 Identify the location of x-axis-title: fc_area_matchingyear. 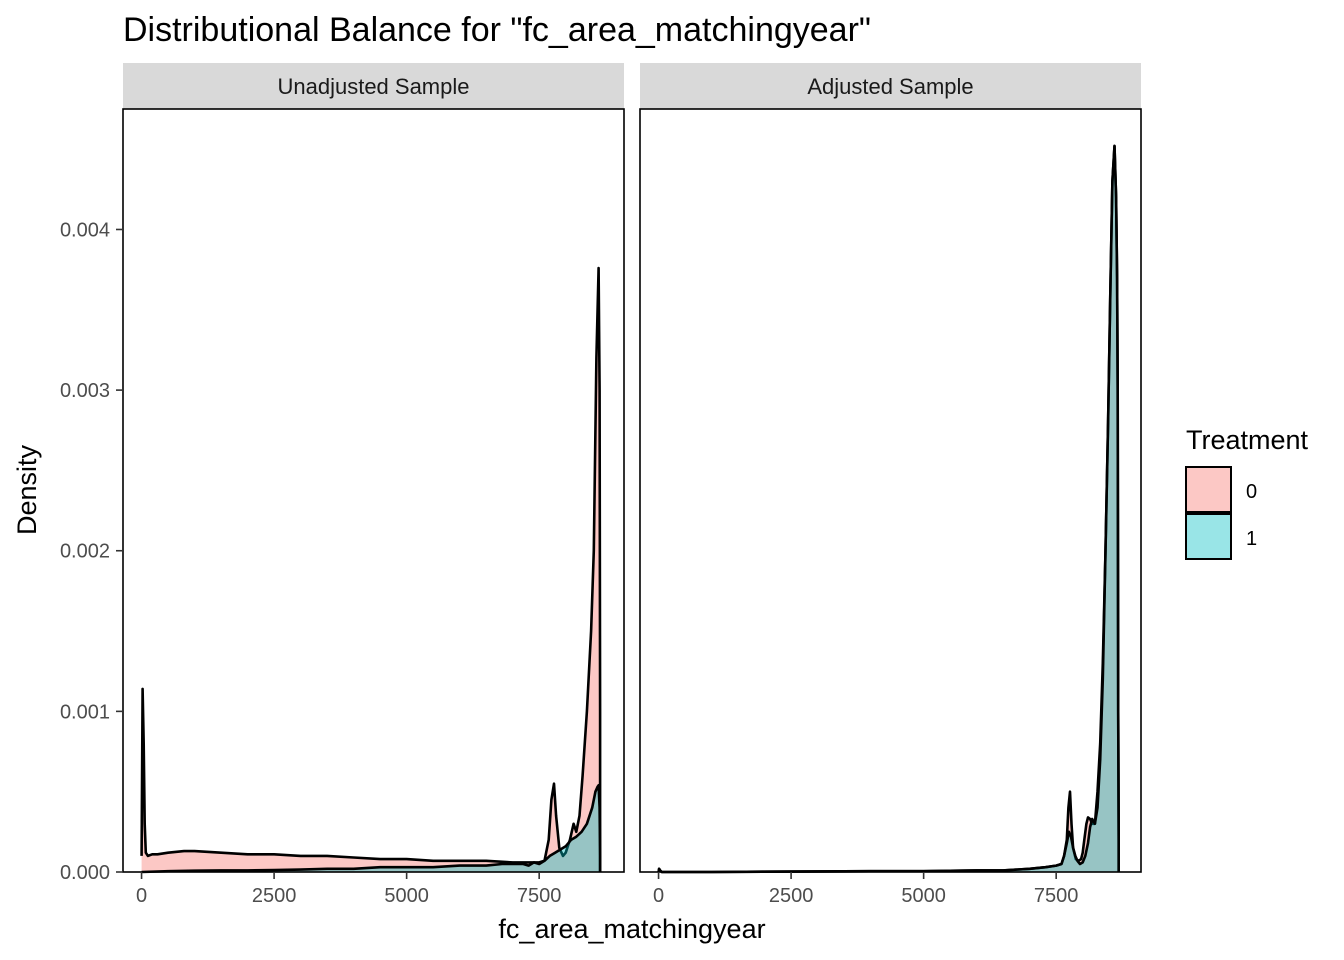
(631, 929).